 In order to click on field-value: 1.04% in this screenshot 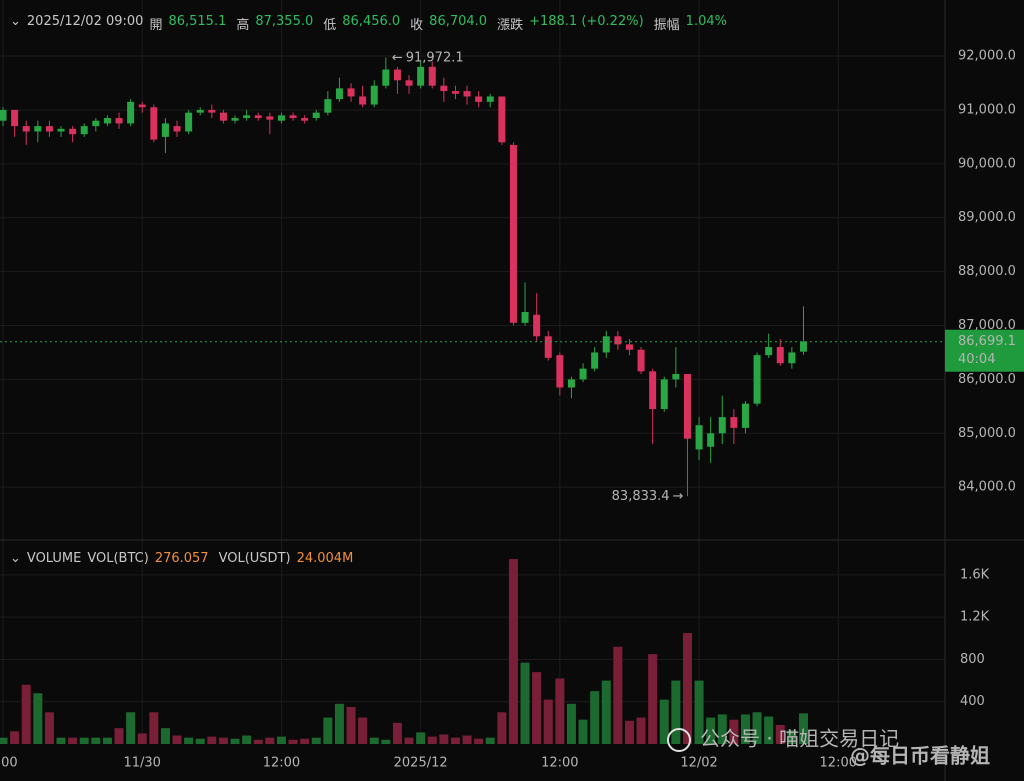, I will do `click(706, 21)`.